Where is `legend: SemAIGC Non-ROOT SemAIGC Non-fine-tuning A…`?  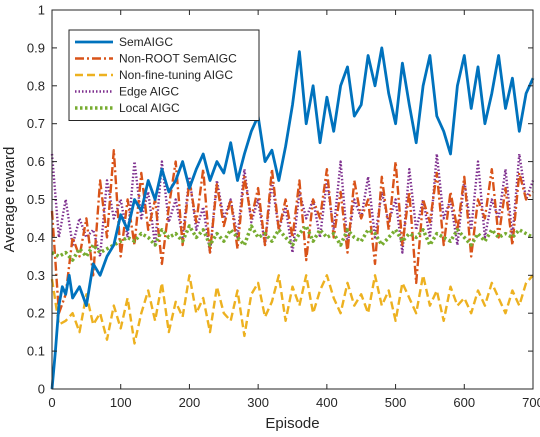
legend: SemAIGC Non-ROOT SemAIGC Non-fine-tuning A… is located at coordinates (164, 75).